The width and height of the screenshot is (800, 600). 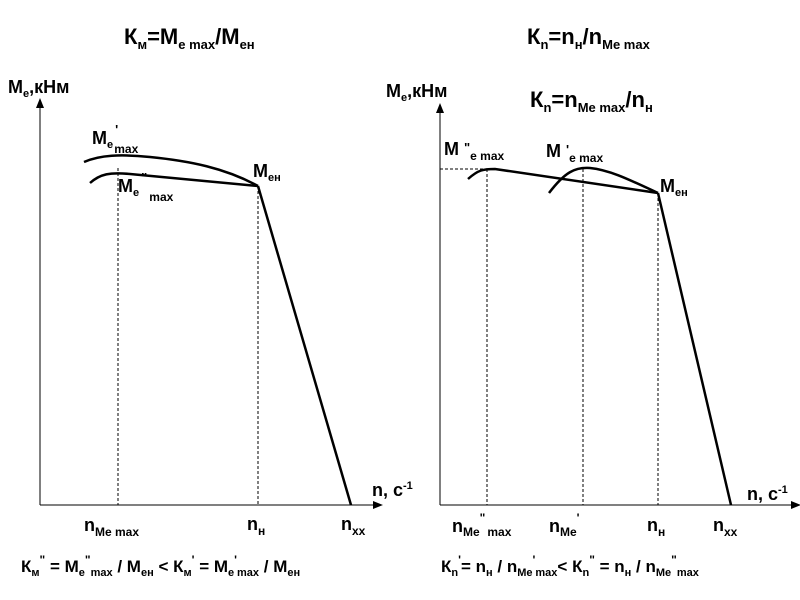 I want to click on left-tick-nme: nMe max, so click(x=111, y=527).